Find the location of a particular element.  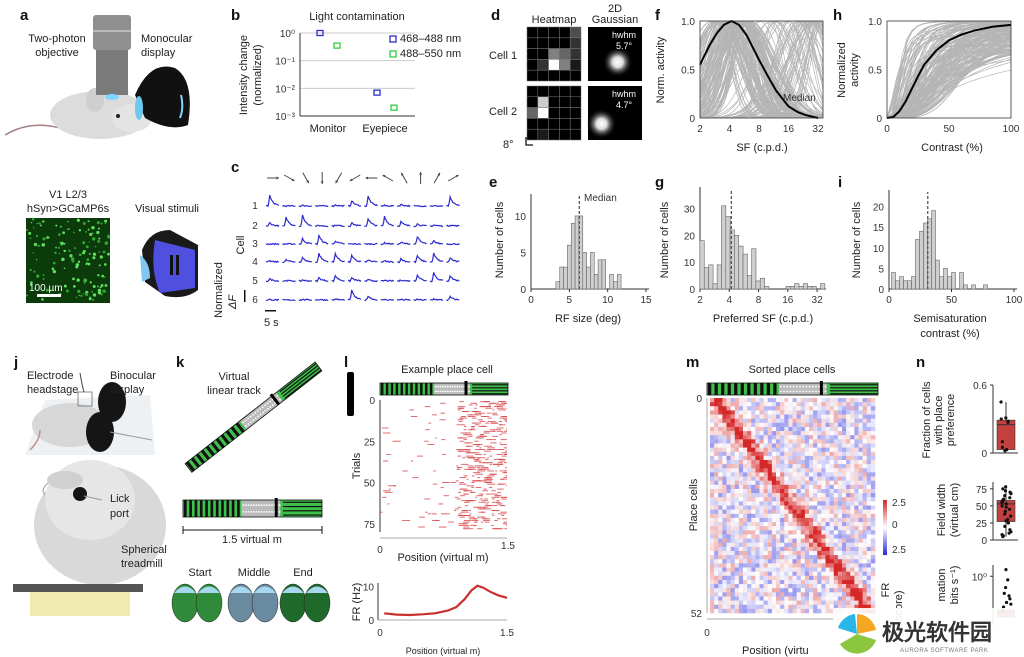

stripe is located at coordinates (768, 389).